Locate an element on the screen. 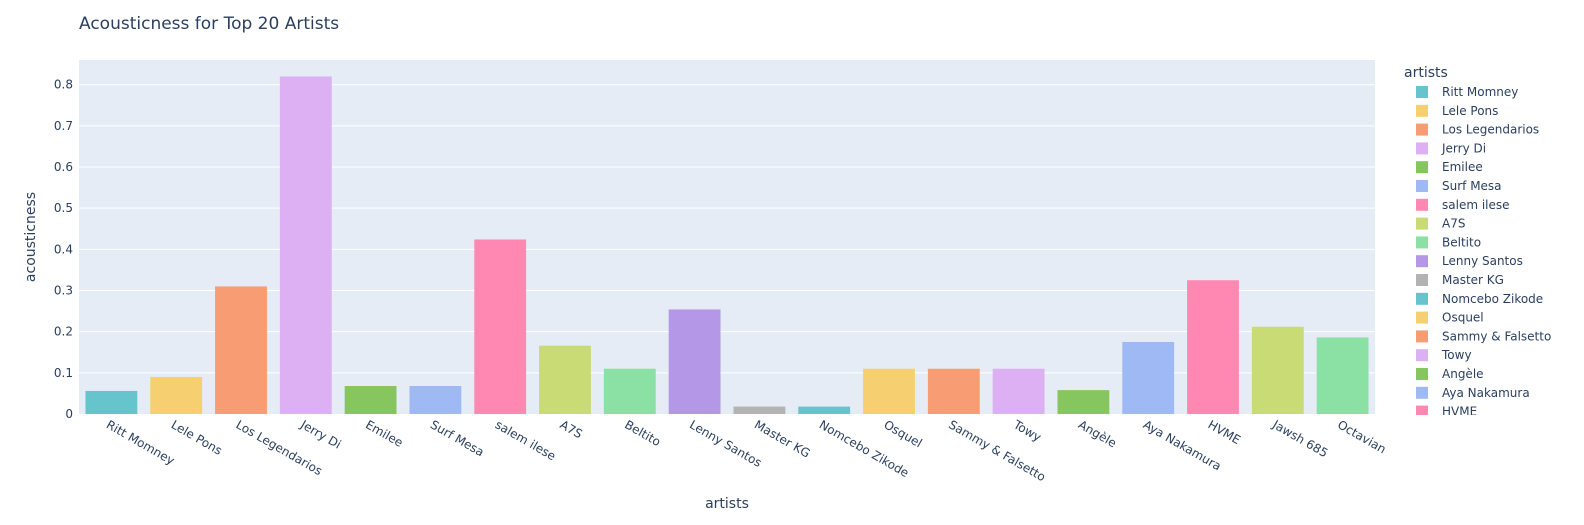  legend-item: Surf Mesa is located at coordinates (1459, 186).